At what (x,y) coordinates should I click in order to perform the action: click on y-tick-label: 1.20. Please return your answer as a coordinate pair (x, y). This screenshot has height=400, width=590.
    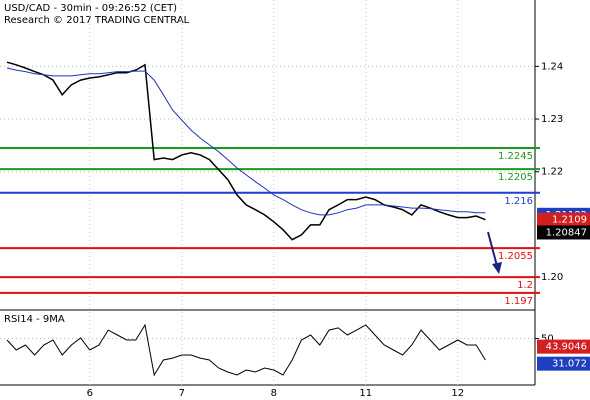
    Looking at the image, I should click on (552, 277).